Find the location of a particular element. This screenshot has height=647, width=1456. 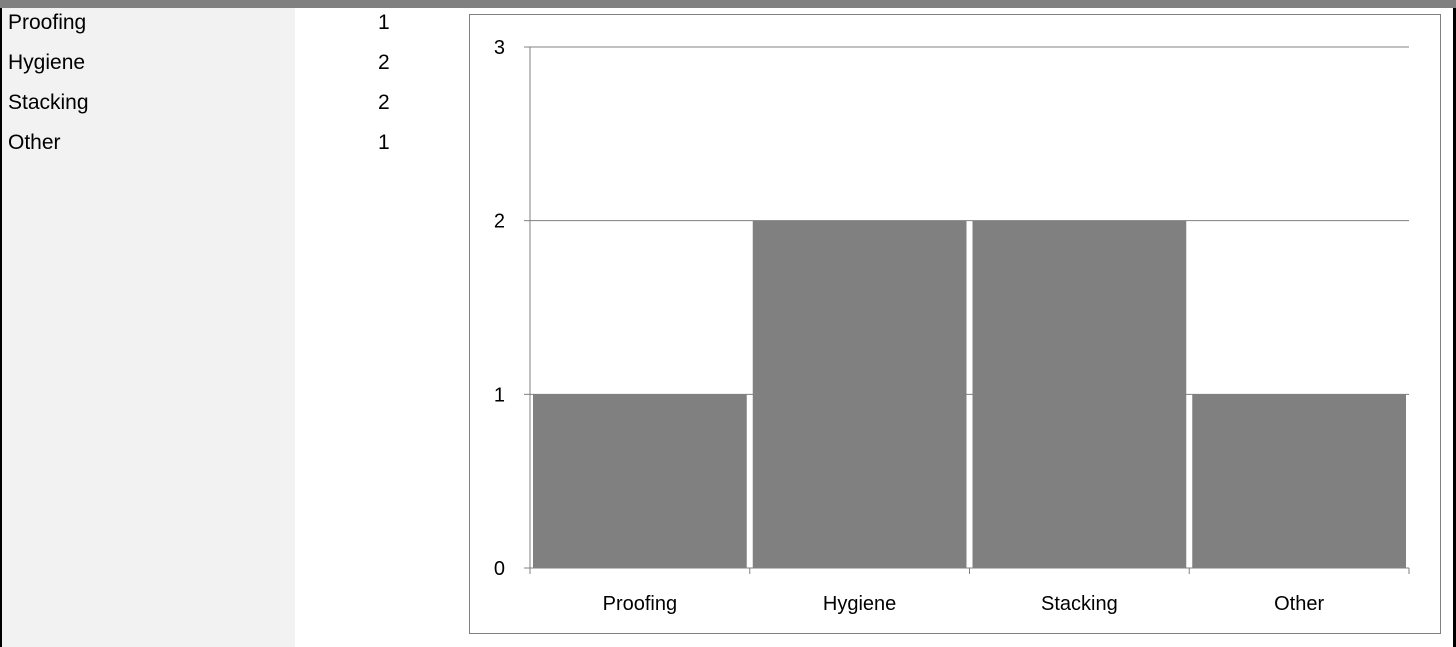

y-tick-label: 2 is located at coordinates (499, 222).